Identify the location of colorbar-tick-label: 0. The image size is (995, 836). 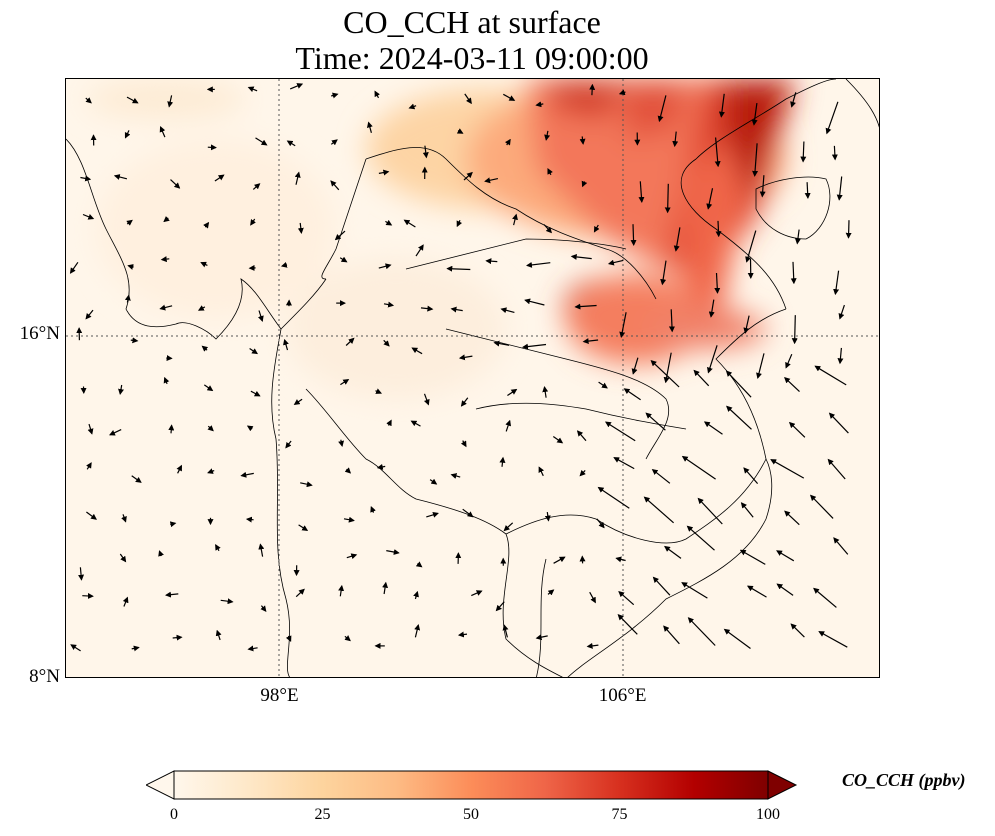
(174, 814).